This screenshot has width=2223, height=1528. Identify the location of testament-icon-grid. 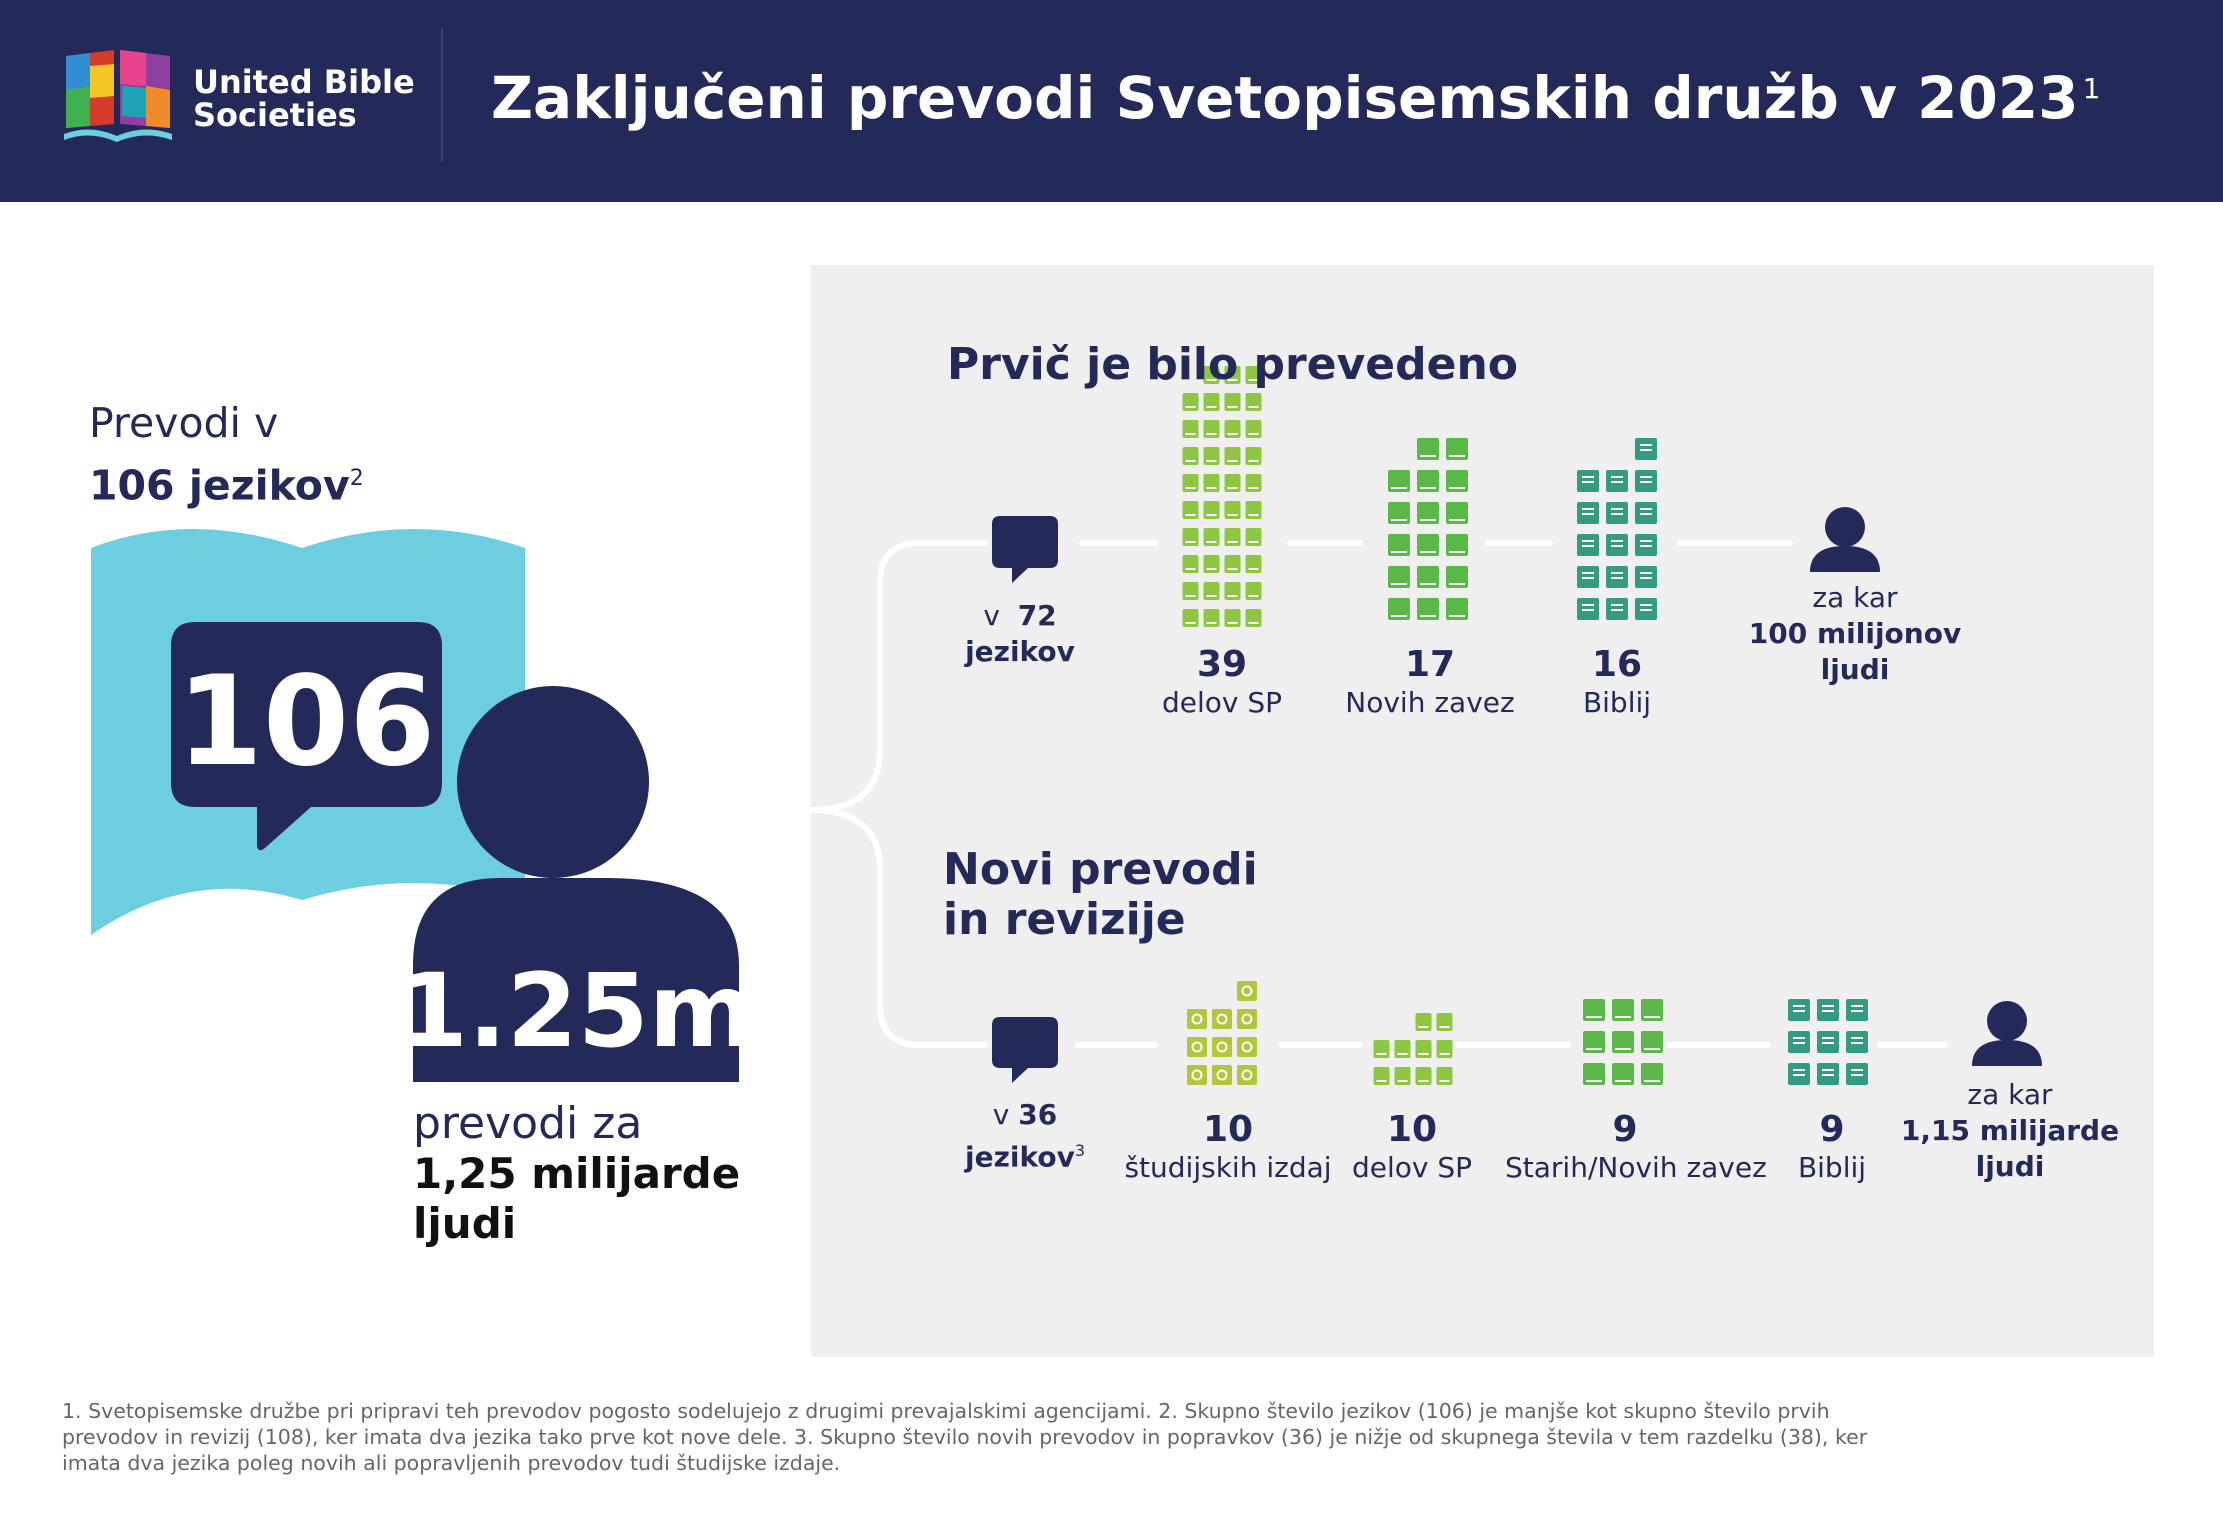
(1428, 529).